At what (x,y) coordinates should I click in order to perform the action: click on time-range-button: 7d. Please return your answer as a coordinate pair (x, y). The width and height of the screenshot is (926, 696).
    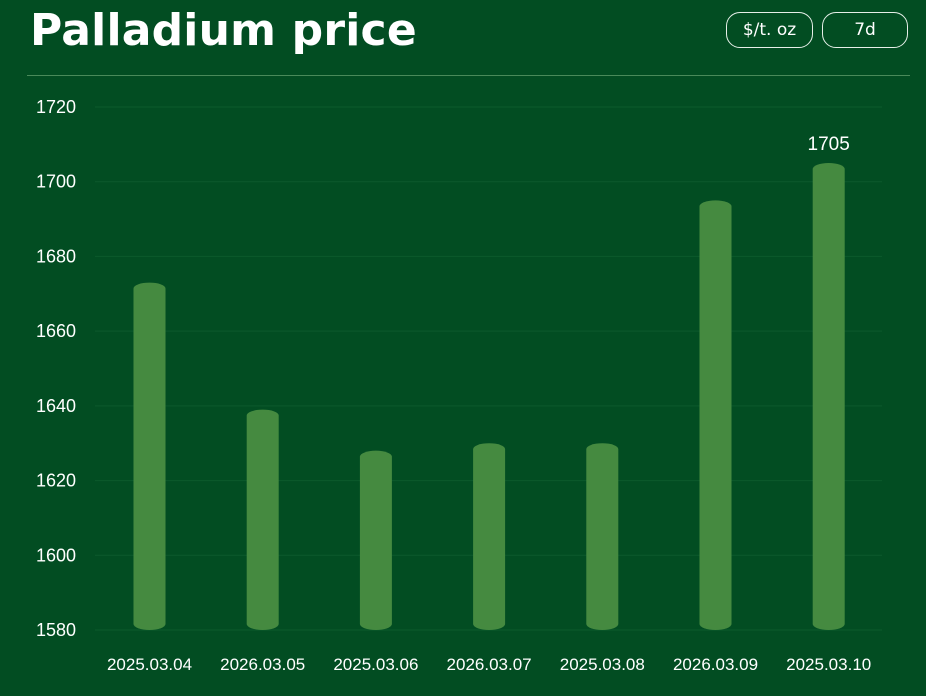
    Looking at the image, I should click on (865, 30).